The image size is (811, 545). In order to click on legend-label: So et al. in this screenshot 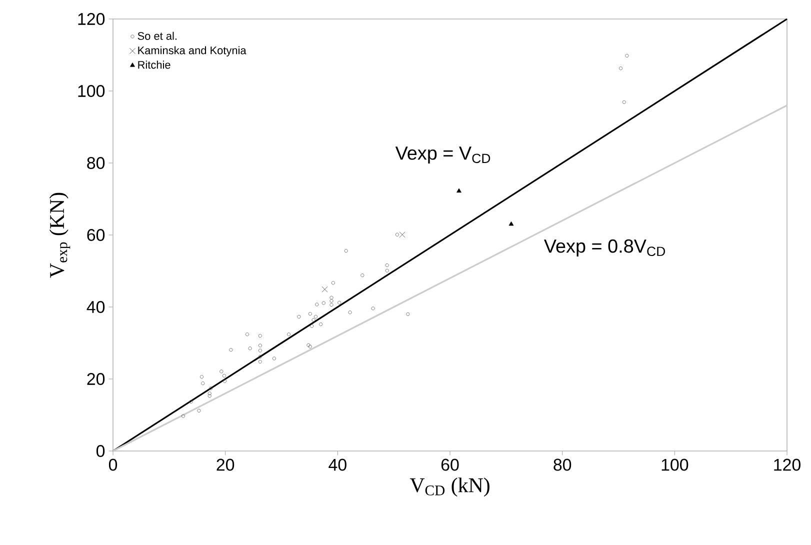, I will do `click(157, 36)`.